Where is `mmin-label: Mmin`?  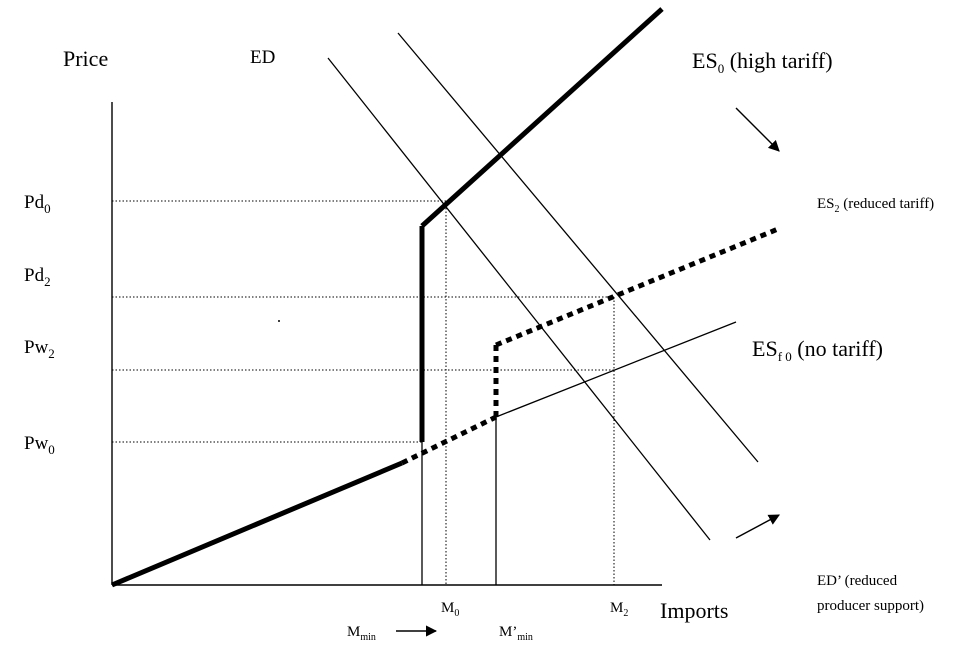
mmin-label: Mmin is located at coordinates (361, 633).